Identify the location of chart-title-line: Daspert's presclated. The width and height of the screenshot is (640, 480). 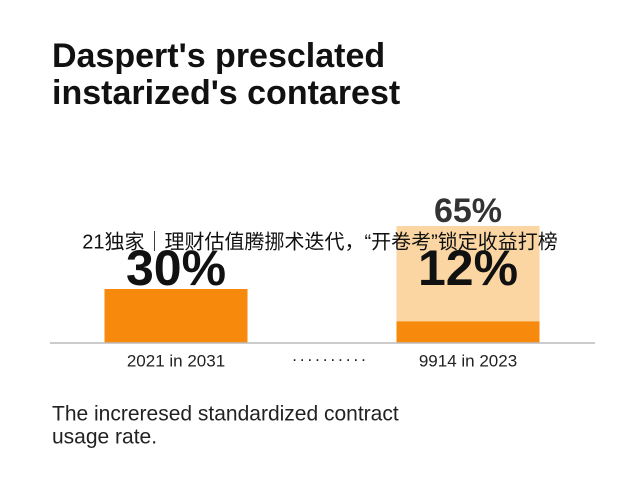
(218, 56).